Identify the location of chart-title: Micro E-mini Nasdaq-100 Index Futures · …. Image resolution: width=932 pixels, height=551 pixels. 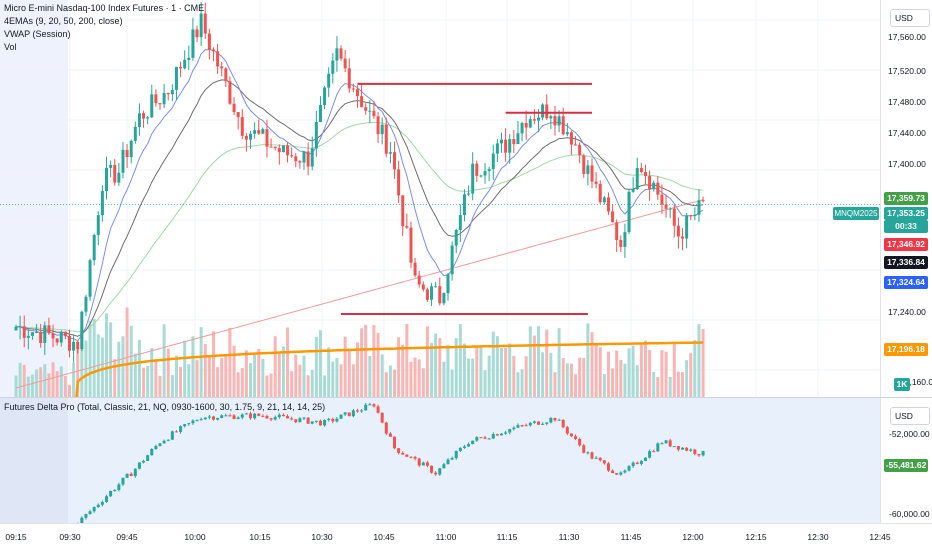
(104, 8).